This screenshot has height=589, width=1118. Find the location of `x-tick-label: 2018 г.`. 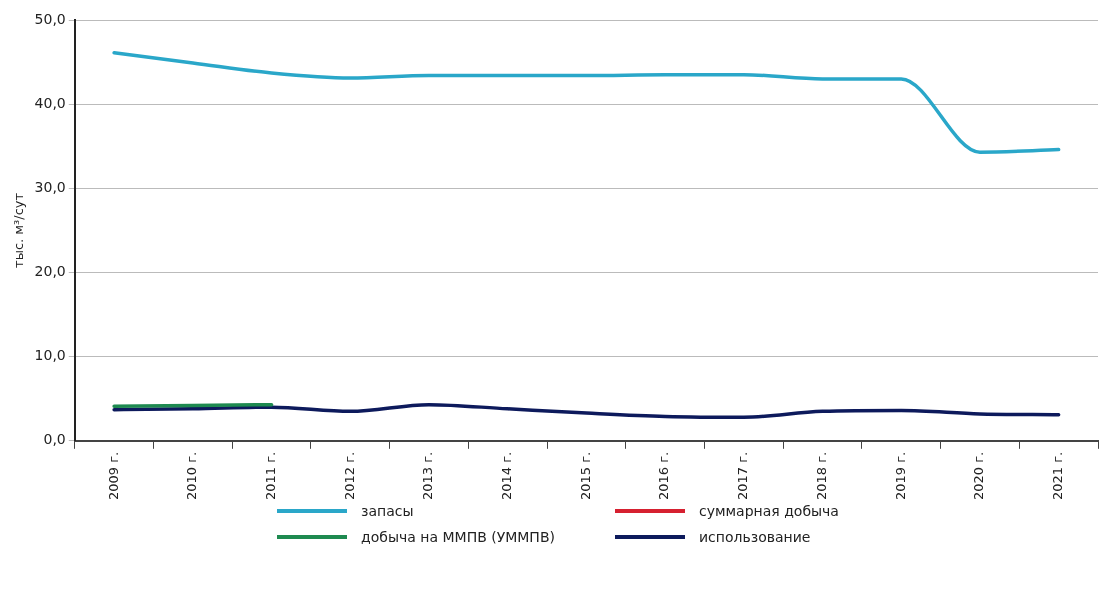

x-tick-label: 2018 г. is located at coordinates (821, 476).